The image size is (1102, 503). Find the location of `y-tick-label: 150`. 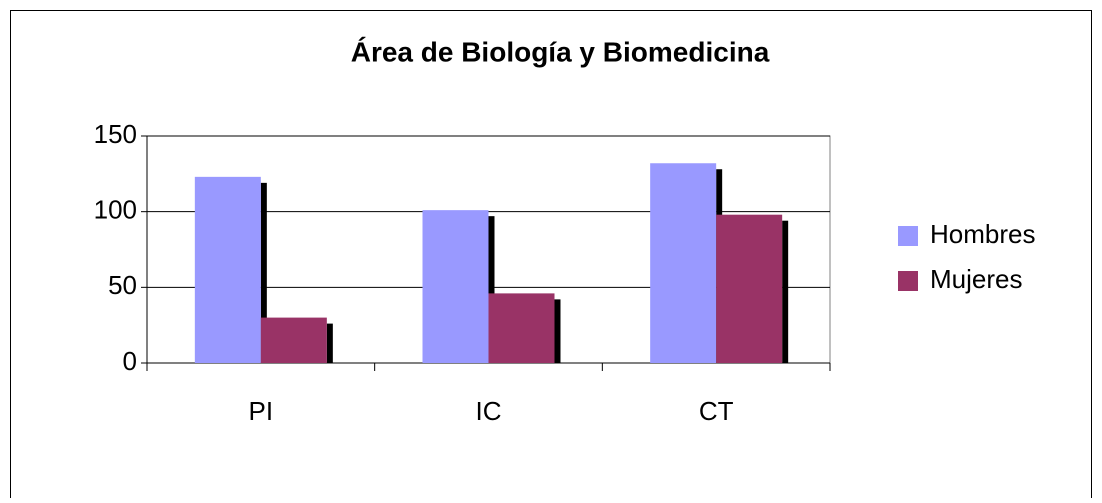

y-tick-label: 150 is located at coordinates (115, 134).